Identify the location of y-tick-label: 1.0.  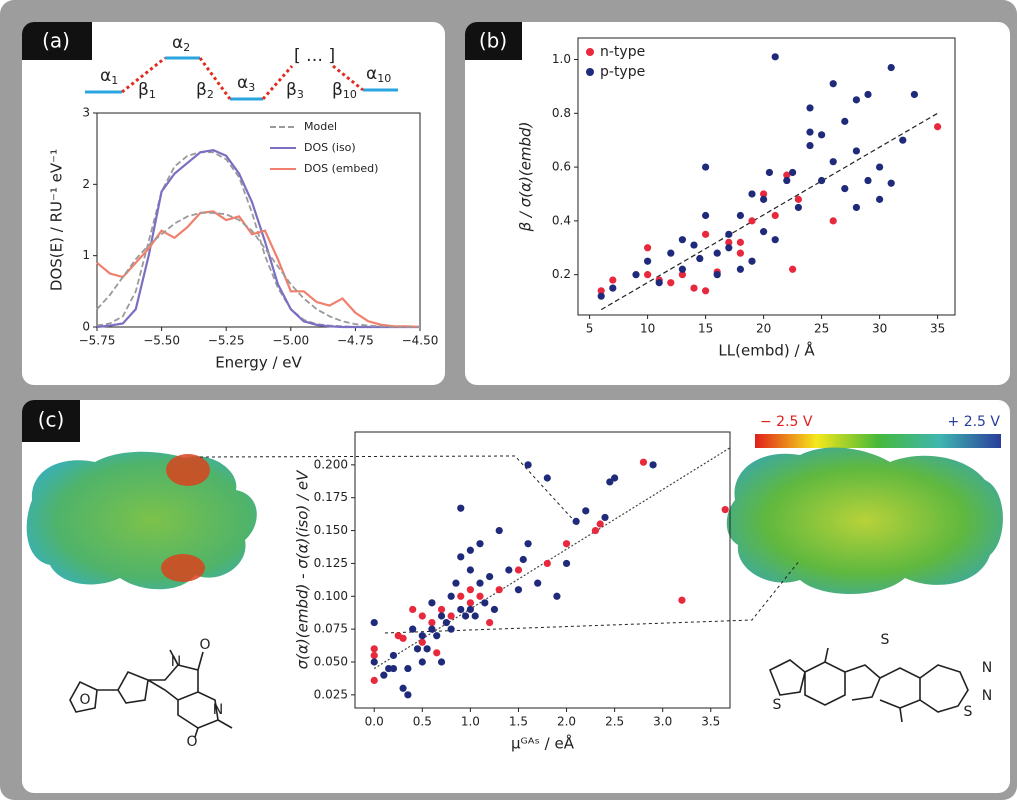
(561, 59).